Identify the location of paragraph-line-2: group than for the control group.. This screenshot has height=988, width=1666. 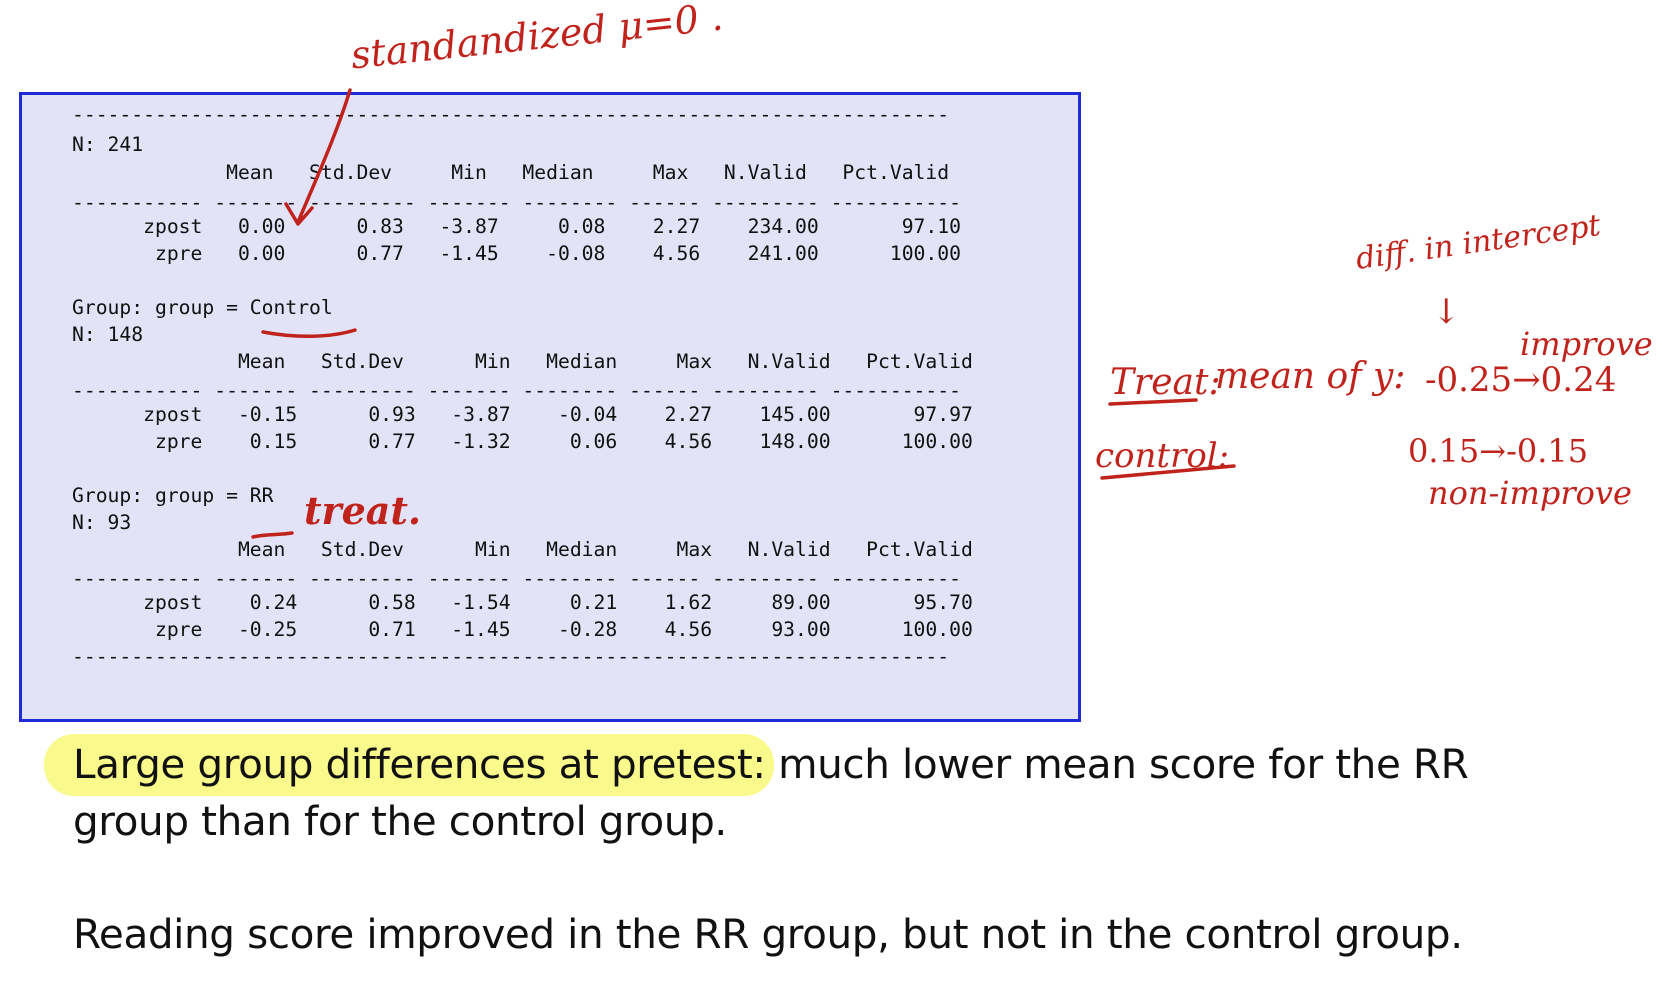
(400, 821).